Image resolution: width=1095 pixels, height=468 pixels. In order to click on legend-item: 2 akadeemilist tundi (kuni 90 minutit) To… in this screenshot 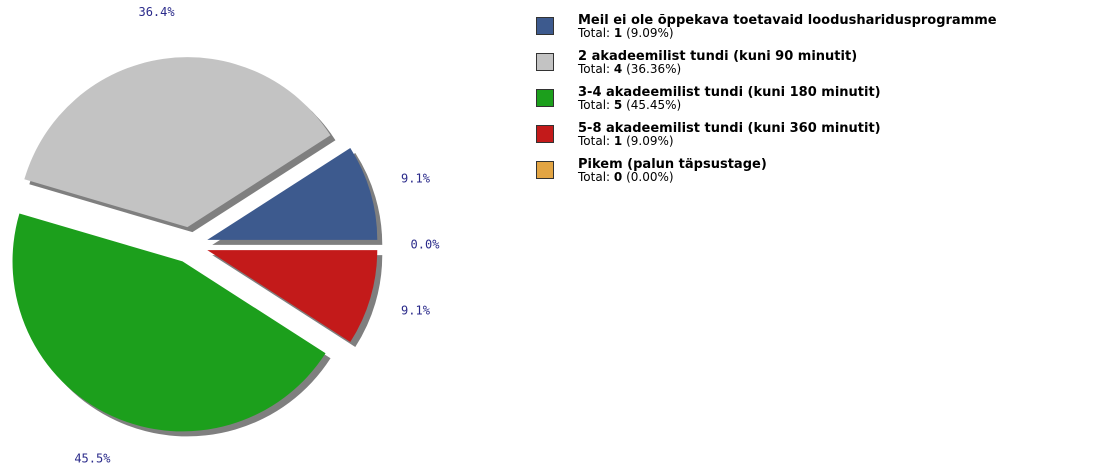, I will do `click(812, 63)`.